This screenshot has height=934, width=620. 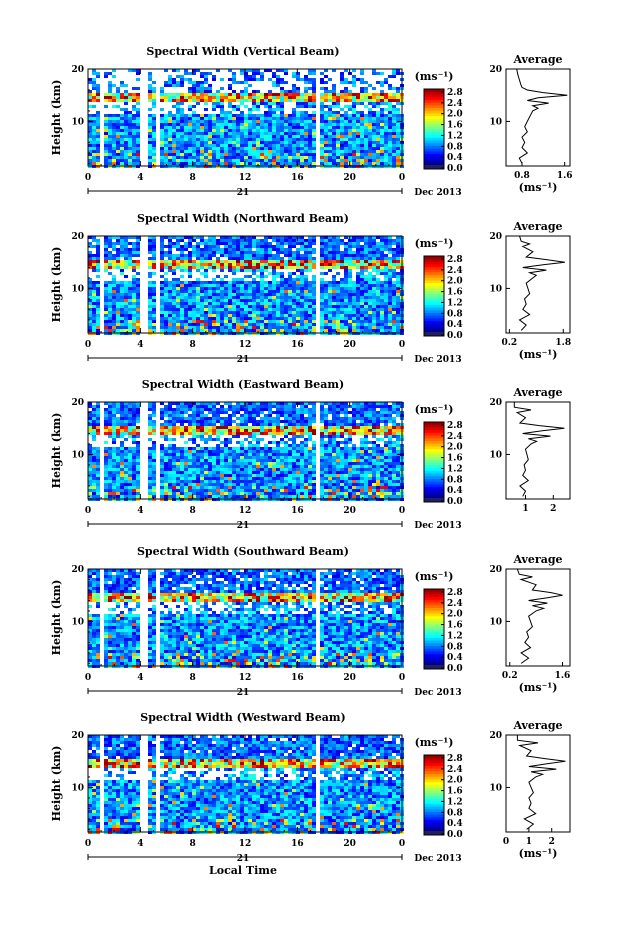 I want to click on profile-x-tick-label: 0, so click(x=506, y=842).